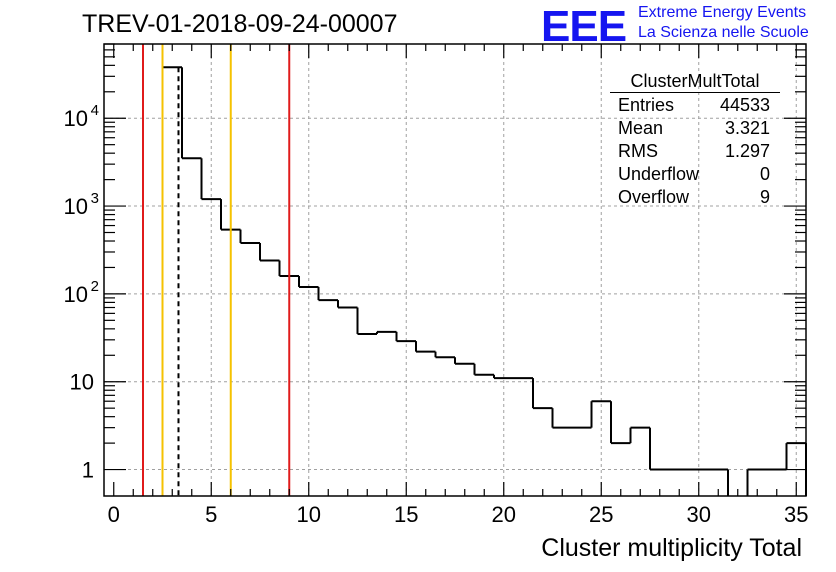 Image resolution: width=836 pixels, height=572 pixels. I want to click on marker-lines, so click(216, 270).